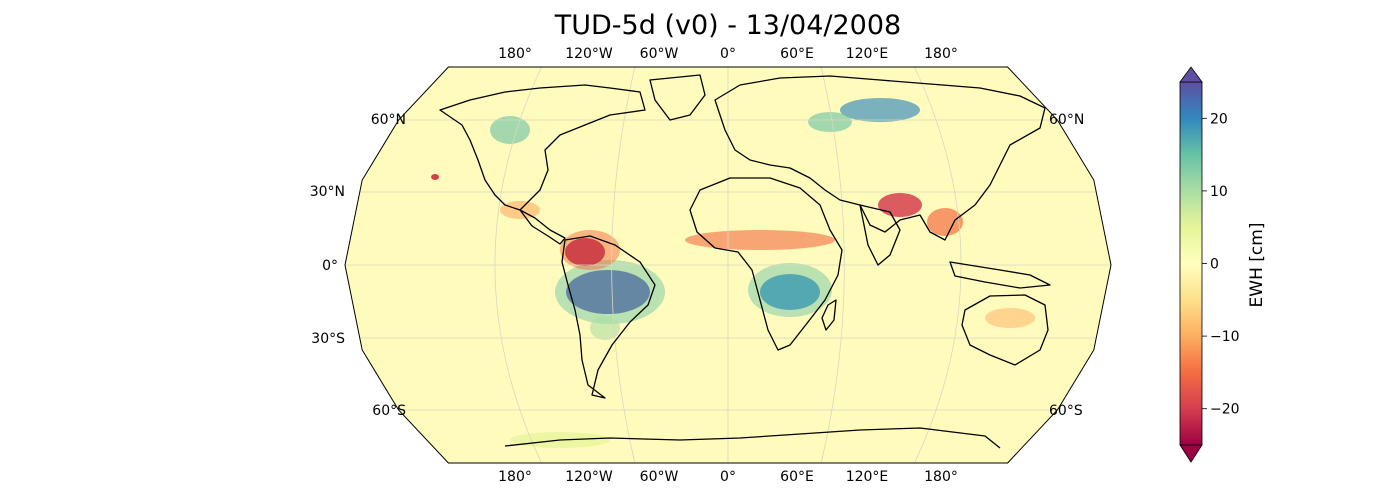  What do you see at coordinates (900, 205) in the screenshot?
I see `anomaly-himalaya-negative` at bounding box center [900, 205].